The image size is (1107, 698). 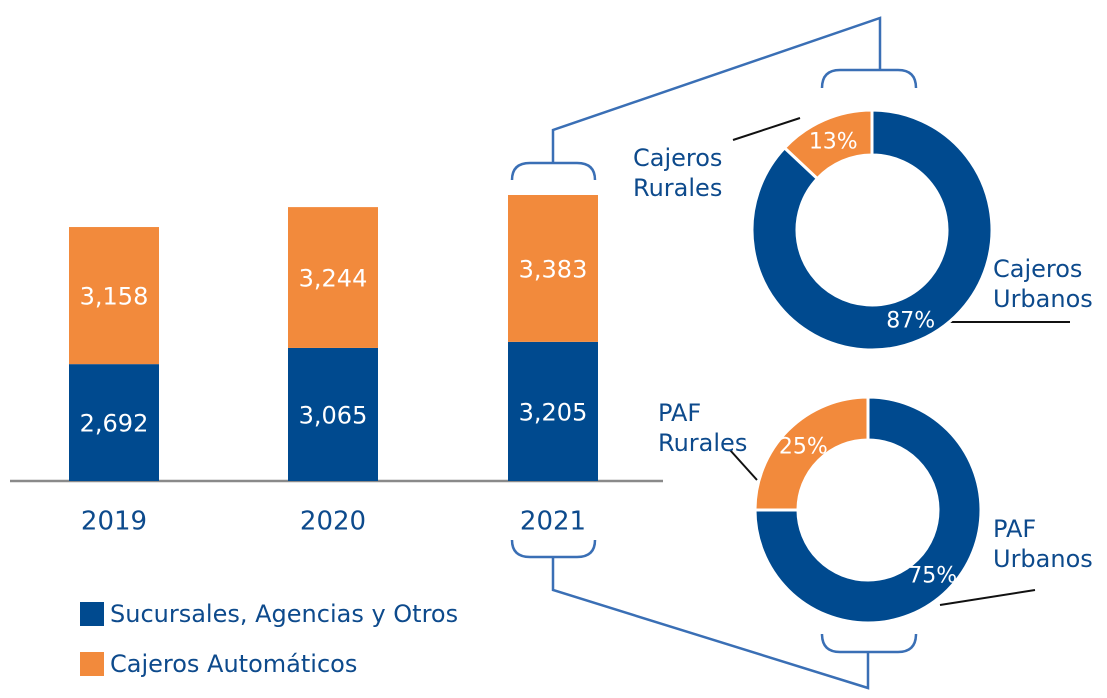 What do you see at coordinates (553, 522) in the screenshot?
I see `x-tick-label: 2021` at bounding box center [553, 522].